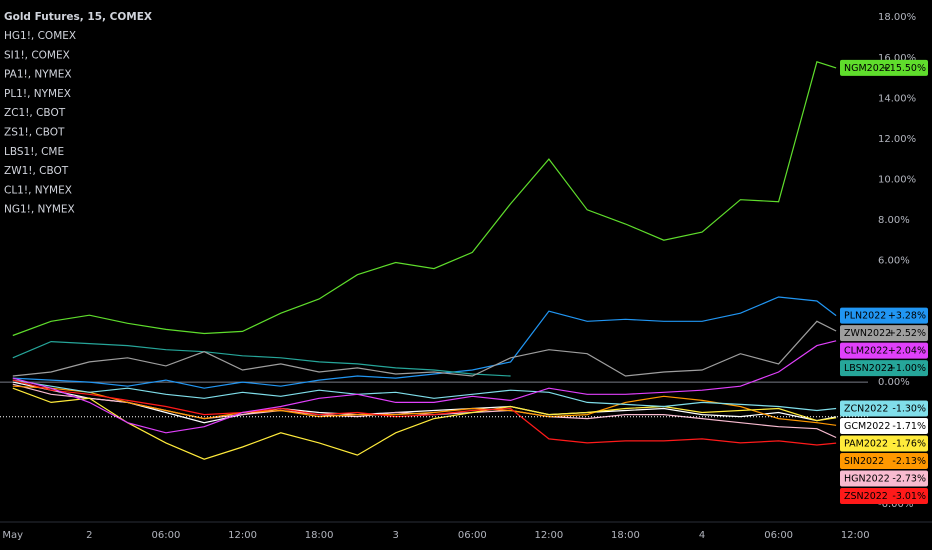 This screenshot has height=550, width=932. Describe the element at coordinates (34, 152) in the screenshot. I see `legend-entry: LBS1!, CME` at that location.